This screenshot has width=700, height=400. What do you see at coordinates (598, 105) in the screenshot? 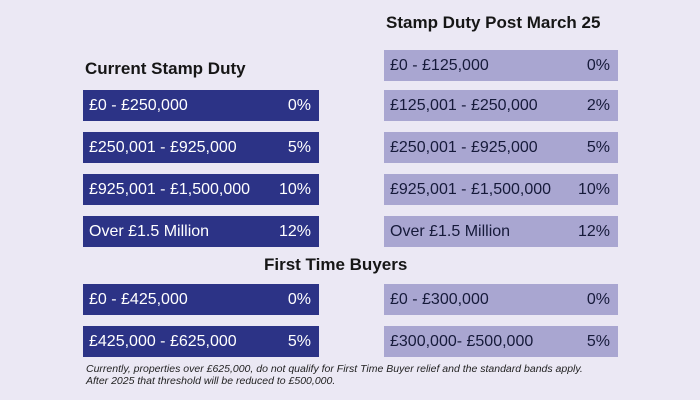
I see `band-rate: 2%` at bounding box center [598, 105].